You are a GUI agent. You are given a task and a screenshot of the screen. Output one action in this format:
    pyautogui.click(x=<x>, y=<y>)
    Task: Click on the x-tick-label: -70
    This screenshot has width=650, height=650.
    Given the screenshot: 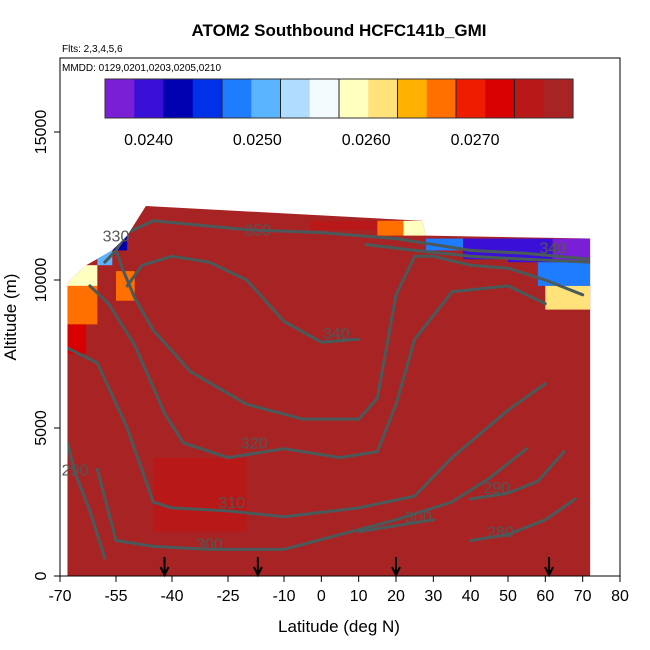 What is the action you would take?
    pyautogui.click(x=59, y=596)
    